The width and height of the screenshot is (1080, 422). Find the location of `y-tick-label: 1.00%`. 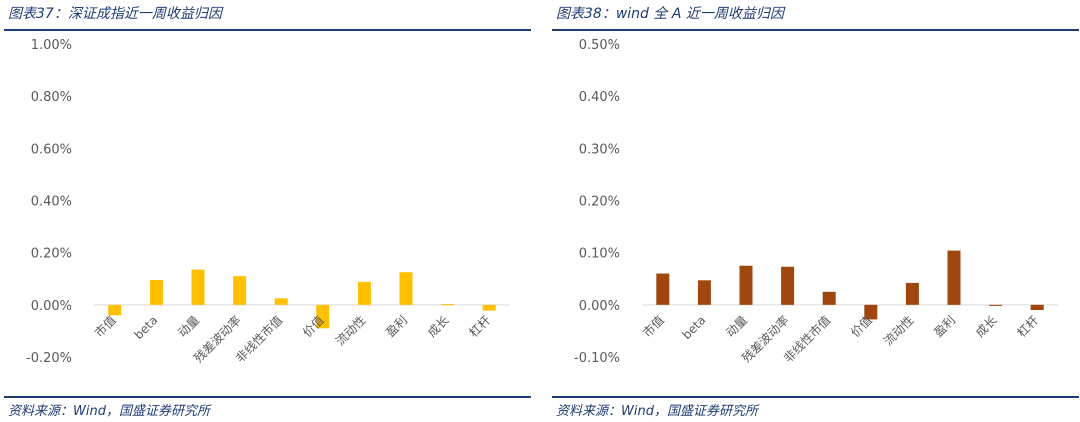

y-tick-label: 1.00% is located at coordinates (51, 45).